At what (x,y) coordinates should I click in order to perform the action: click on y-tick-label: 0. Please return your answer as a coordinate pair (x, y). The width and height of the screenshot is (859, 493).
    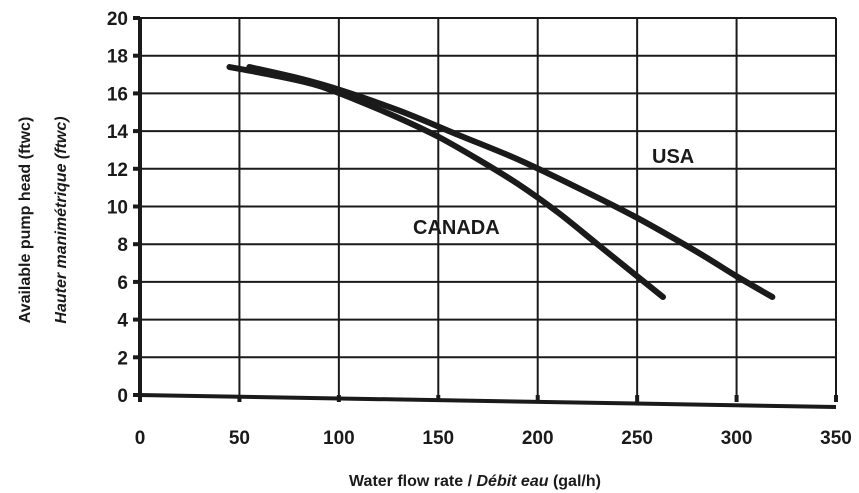
    Looking at the image, I should click on (122, 396).